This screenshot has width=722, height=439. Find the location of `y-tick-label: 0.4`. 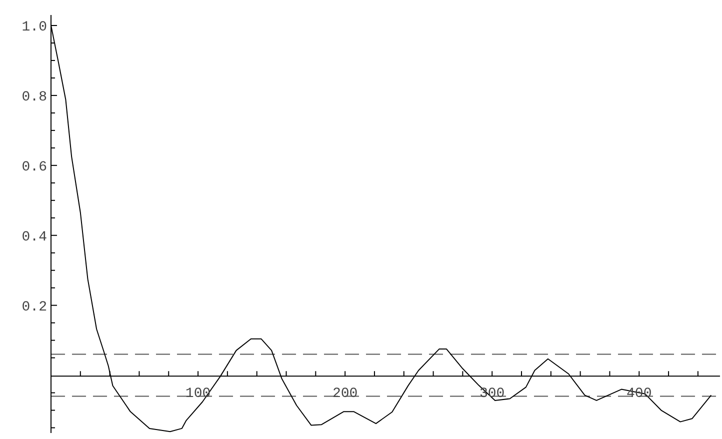

y-tick-label: 0.4 is located at coordinates (34, 237).